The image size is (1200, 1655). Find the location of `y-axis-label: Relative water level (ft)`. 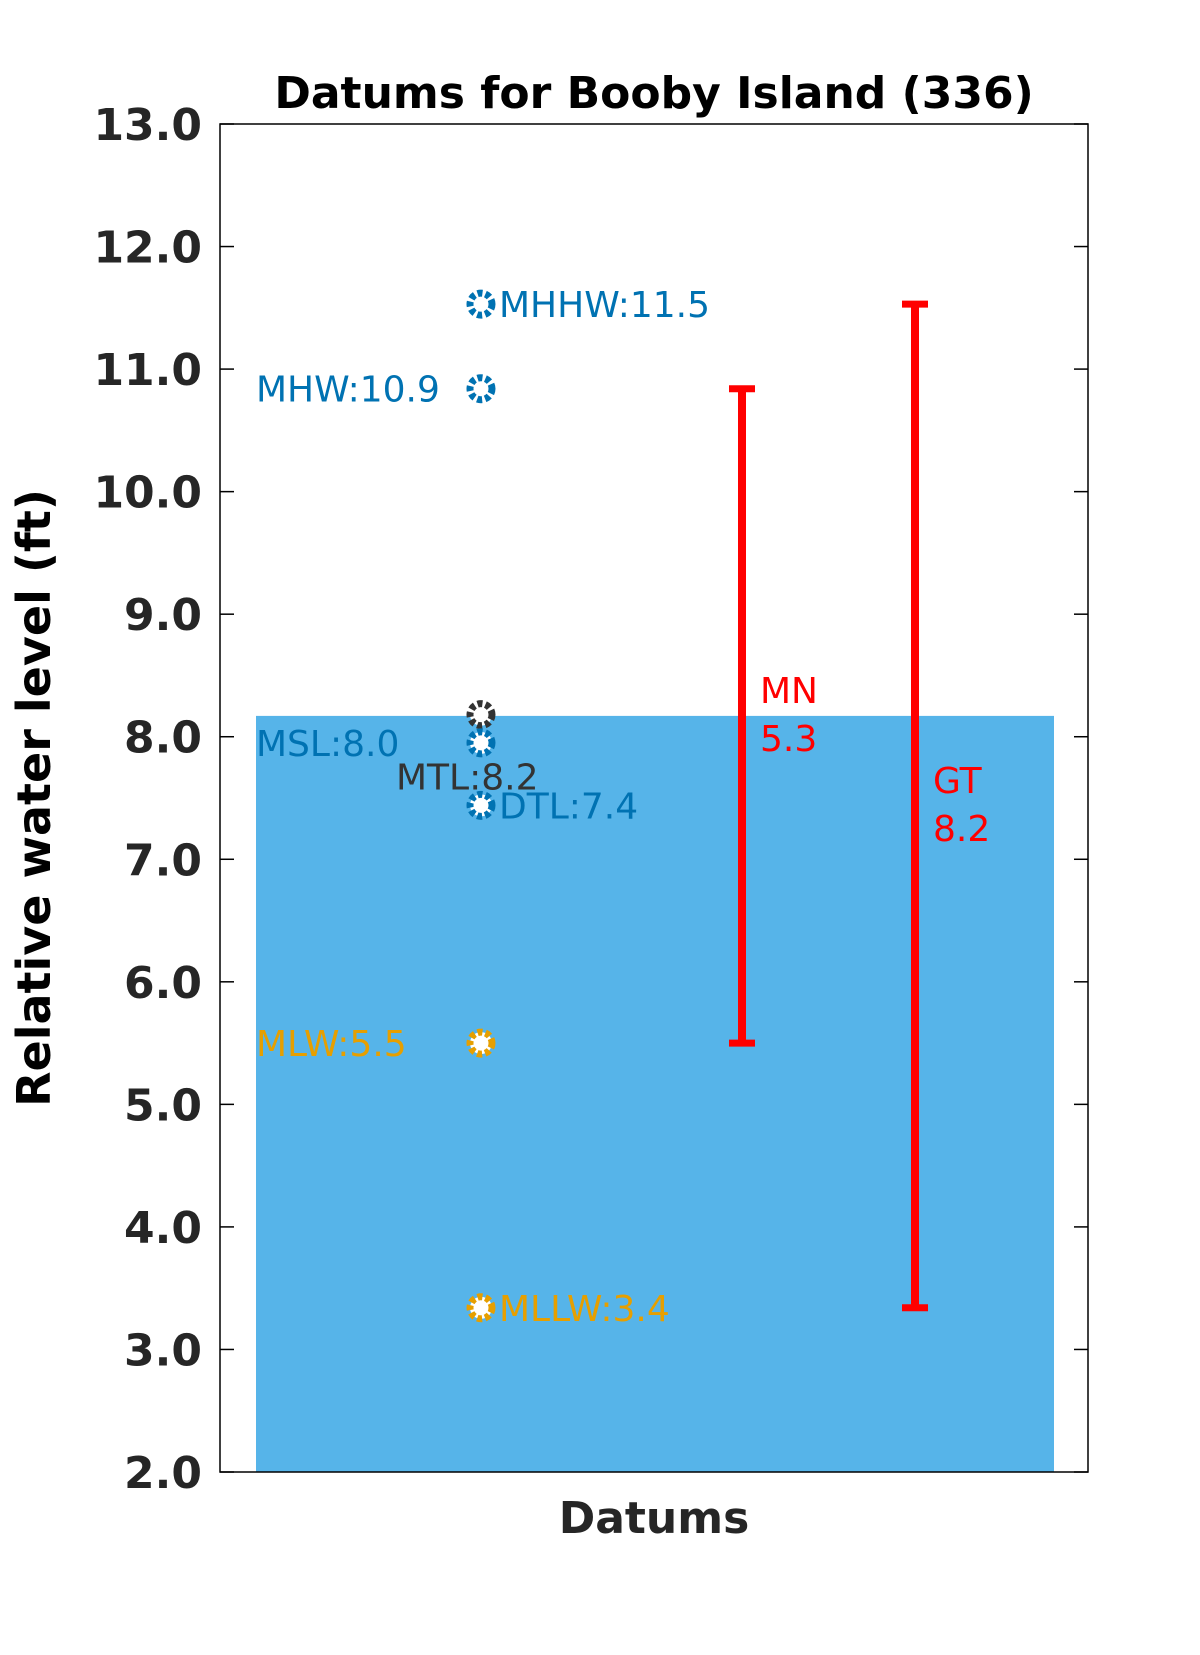

y-axis-label: Relative water level (ft) is located at coordinates (34, 798).